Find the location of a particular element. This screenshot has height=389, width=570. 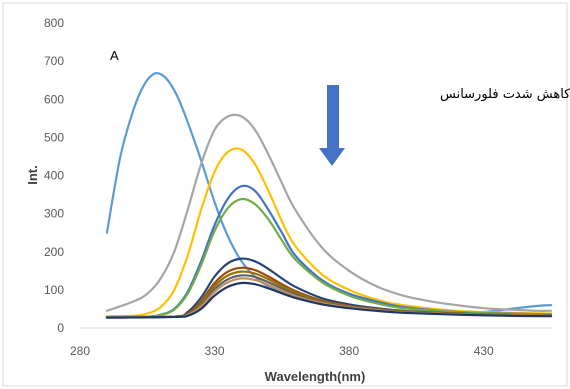

y-tick-label: 300 is located at coordinates (54, 214).